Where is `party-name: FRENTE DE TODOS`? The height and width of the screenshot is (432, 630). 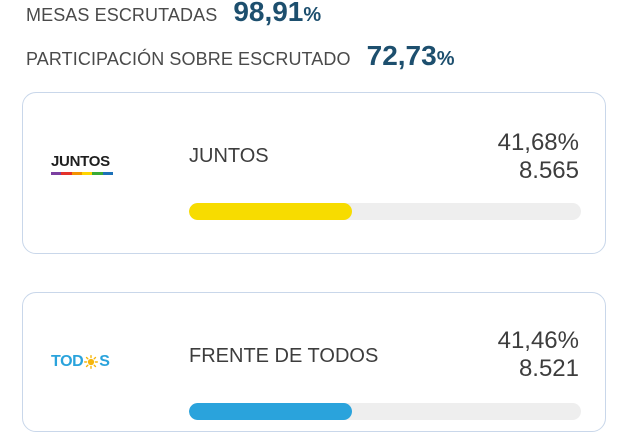
party-name: FRENTE DE TODOS is located at coordinates (284, 356).